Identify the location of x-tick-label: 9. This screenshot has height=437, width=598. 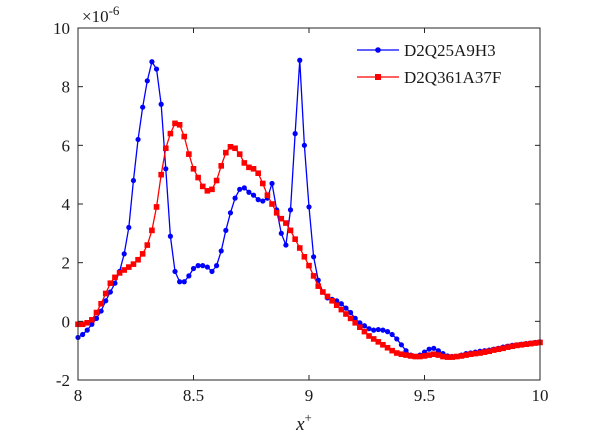
(309, 395).